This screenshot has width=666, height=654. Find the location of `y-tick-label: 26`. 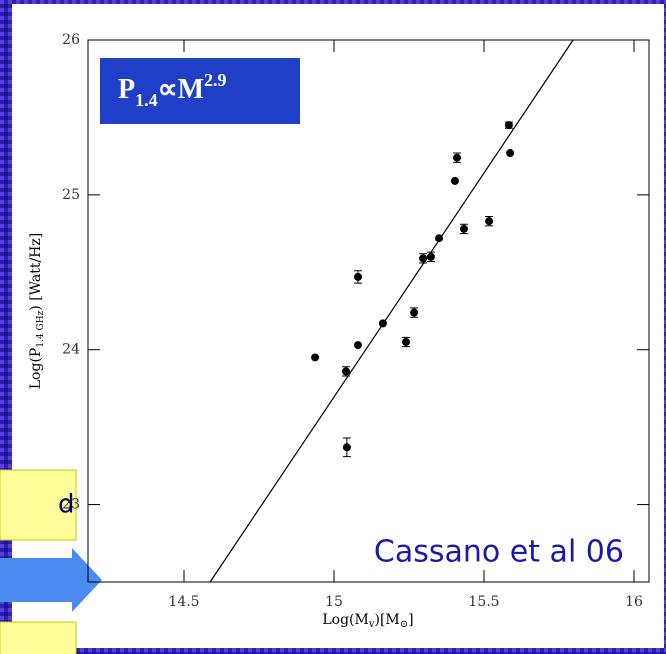

y-tick-label: 26 is located at coordinates (71, 40).